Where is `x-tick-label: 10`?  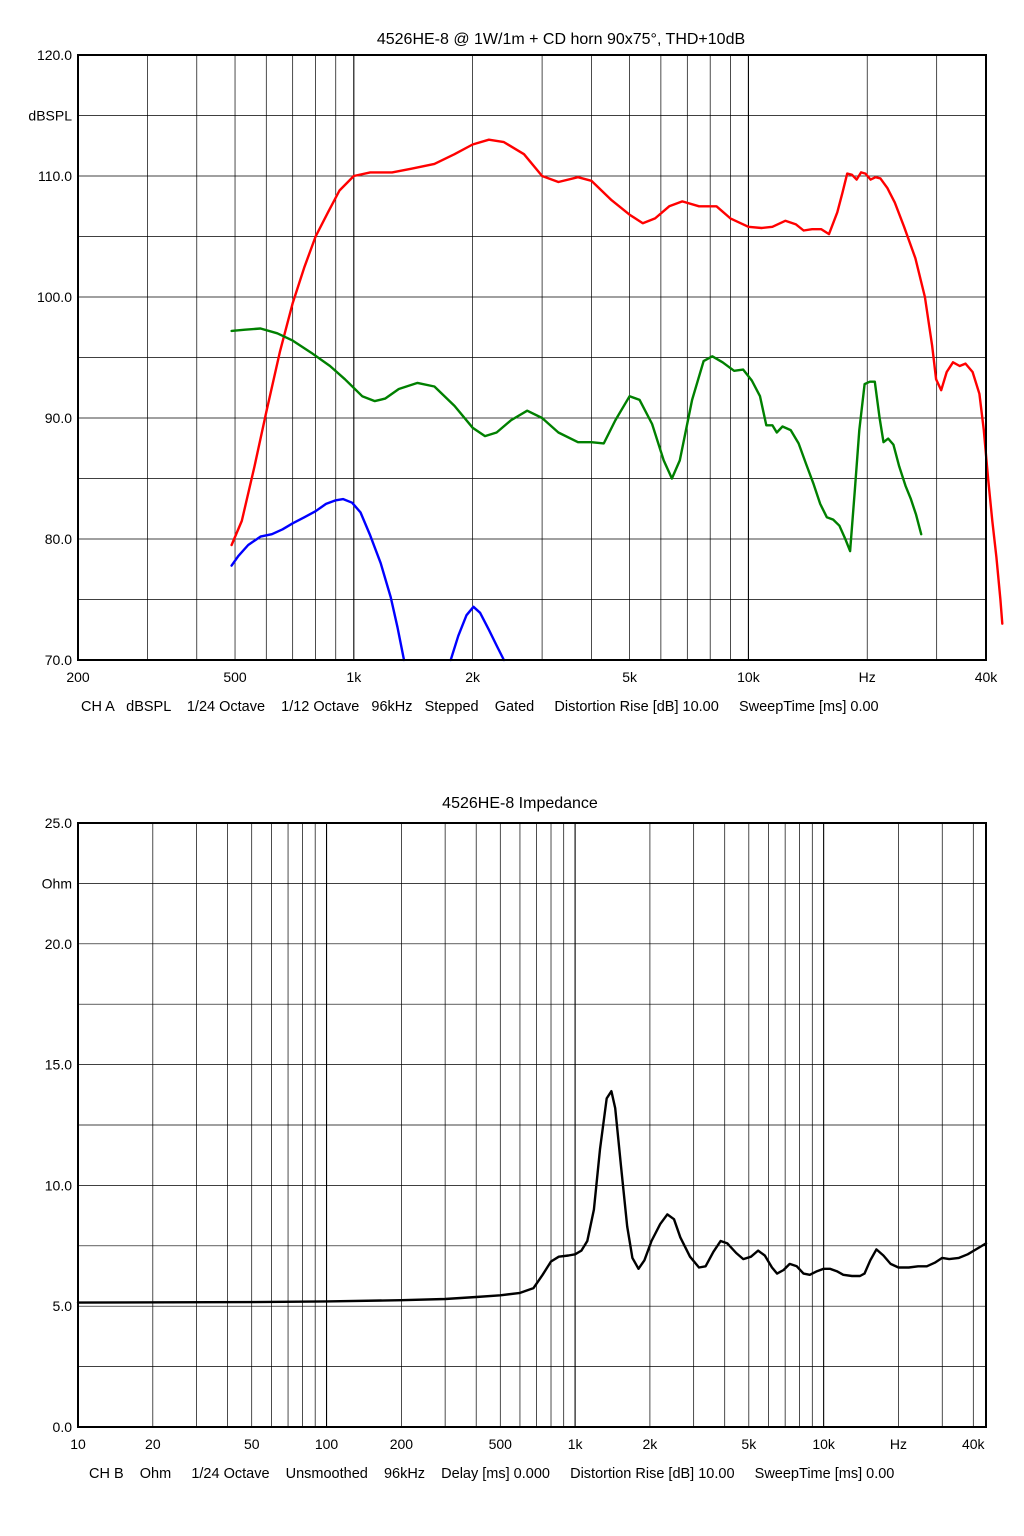
x-tick-label: 10 is located at coordinates (78, 1444).